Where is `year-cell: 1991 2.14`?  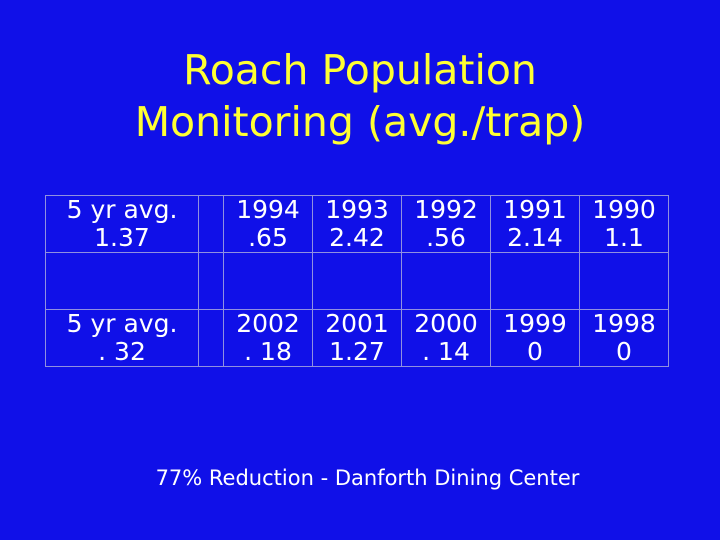 year-cell: 1991 2.14 is located at coordinates (535, 224).